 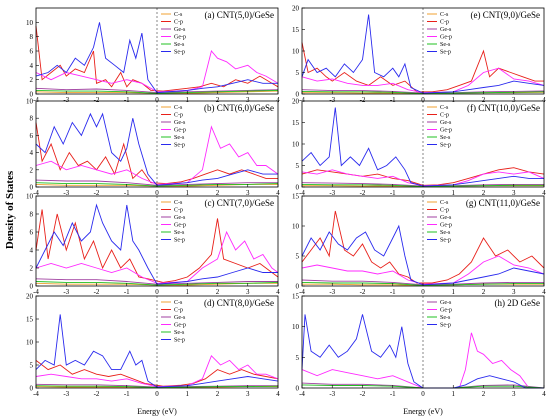 What do you see at coordinates (503, 108) in the screenshot?
I see `panel-title: (f) CNT(10,0)/GeSe` at bounding box center [503, 108].